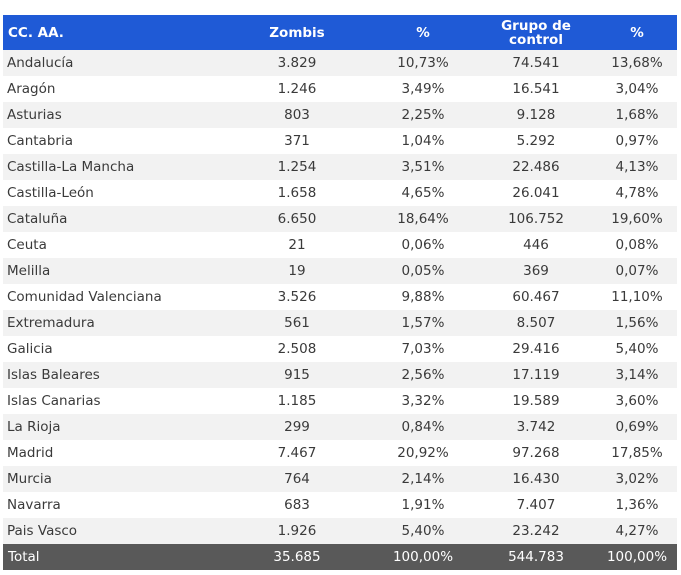 Image resolution: width=681 pixels, height=575 pixels. What do you see at coordinates (423, 245) in the screenshot?
I see `cell-zombis-percent: 0,06%` at bounding box center [423, 245].